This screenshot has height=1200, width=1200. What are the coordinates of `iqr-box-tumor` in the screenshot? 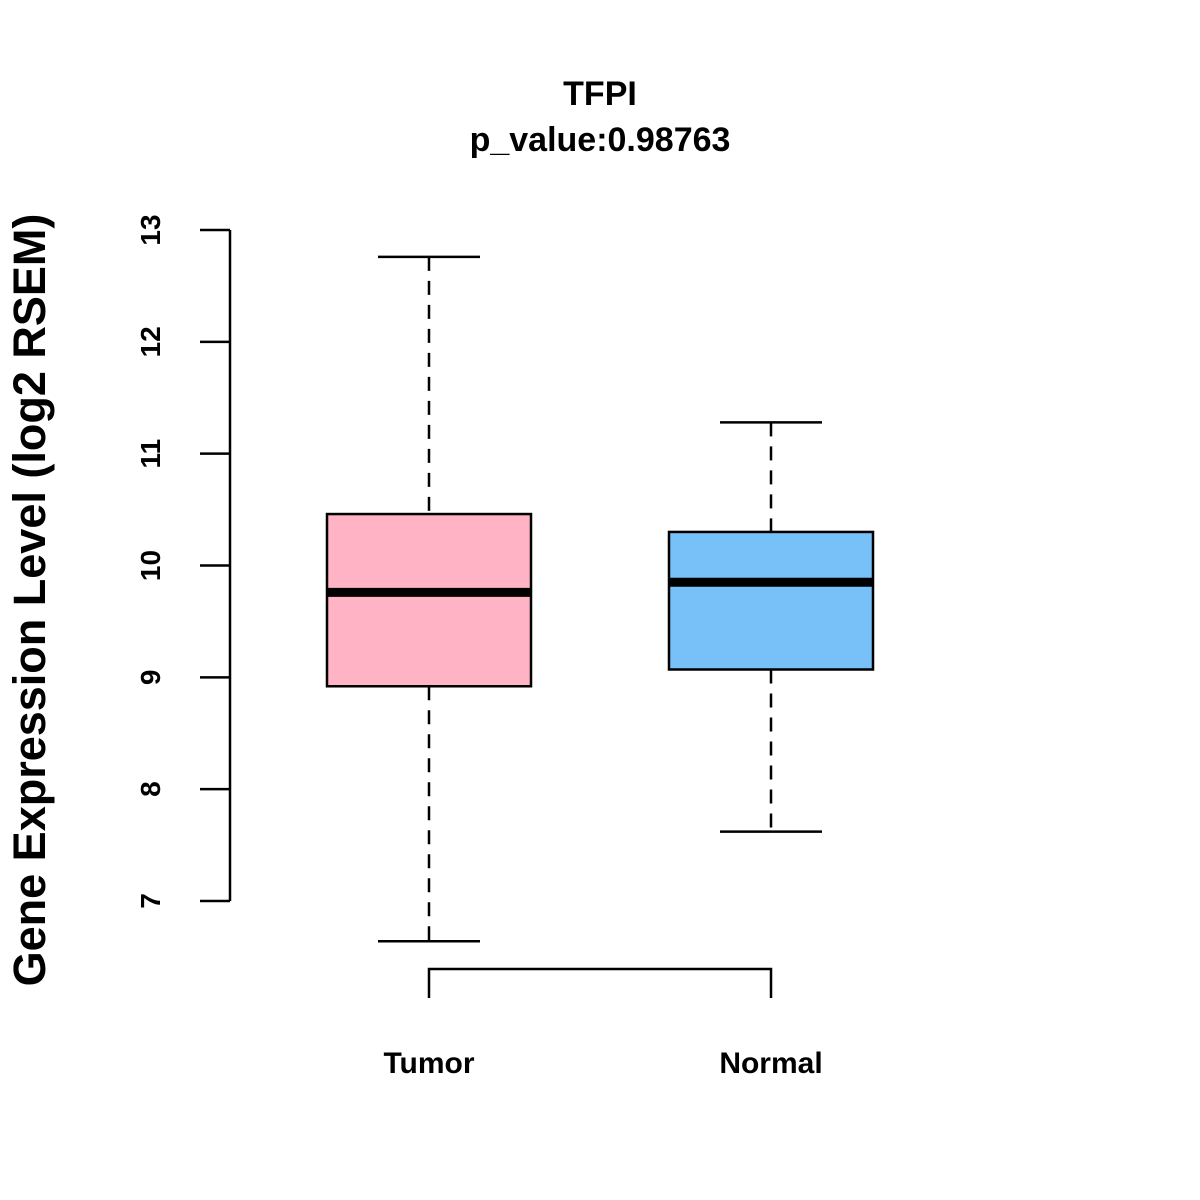 It's located at (429, 600).